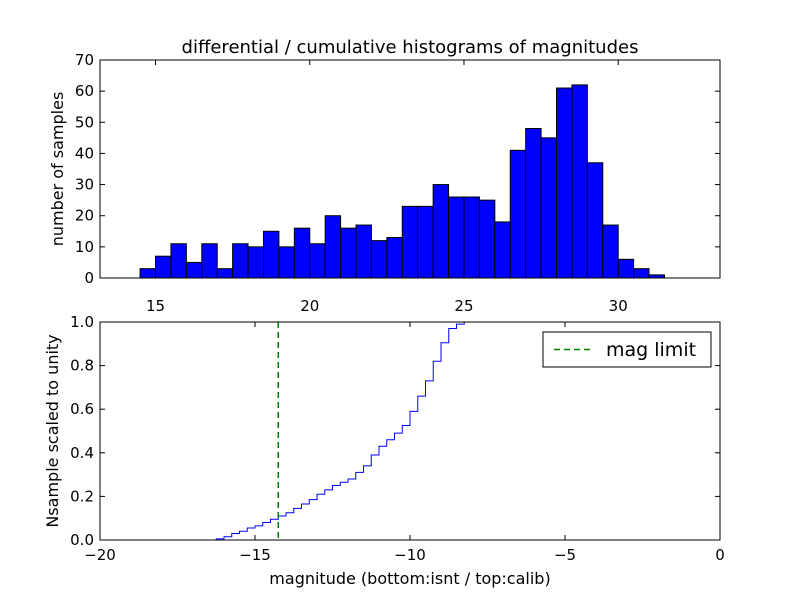 The height and width of the screenshot is (600, 800). I want to click on legend: mag limit, so click(627, 349).